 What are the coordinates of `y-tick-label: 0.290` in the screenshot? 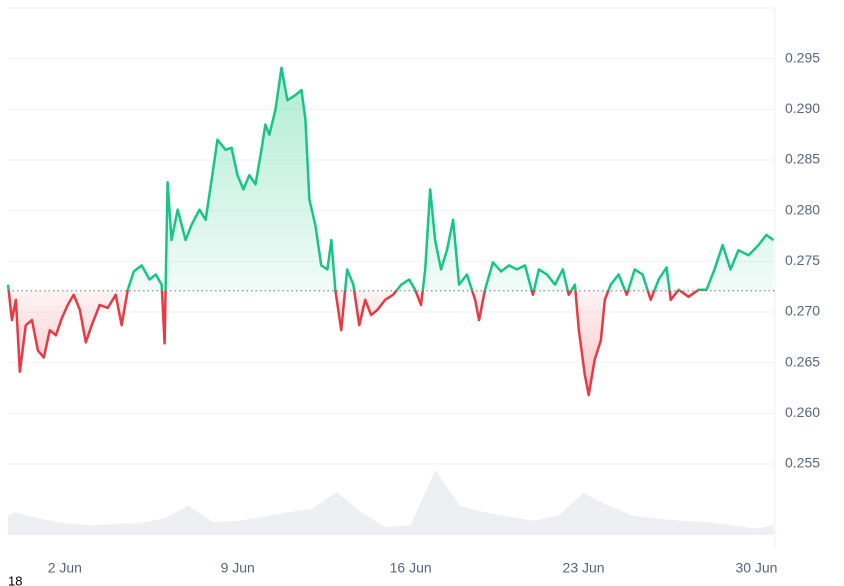 It's located at (802, 108).